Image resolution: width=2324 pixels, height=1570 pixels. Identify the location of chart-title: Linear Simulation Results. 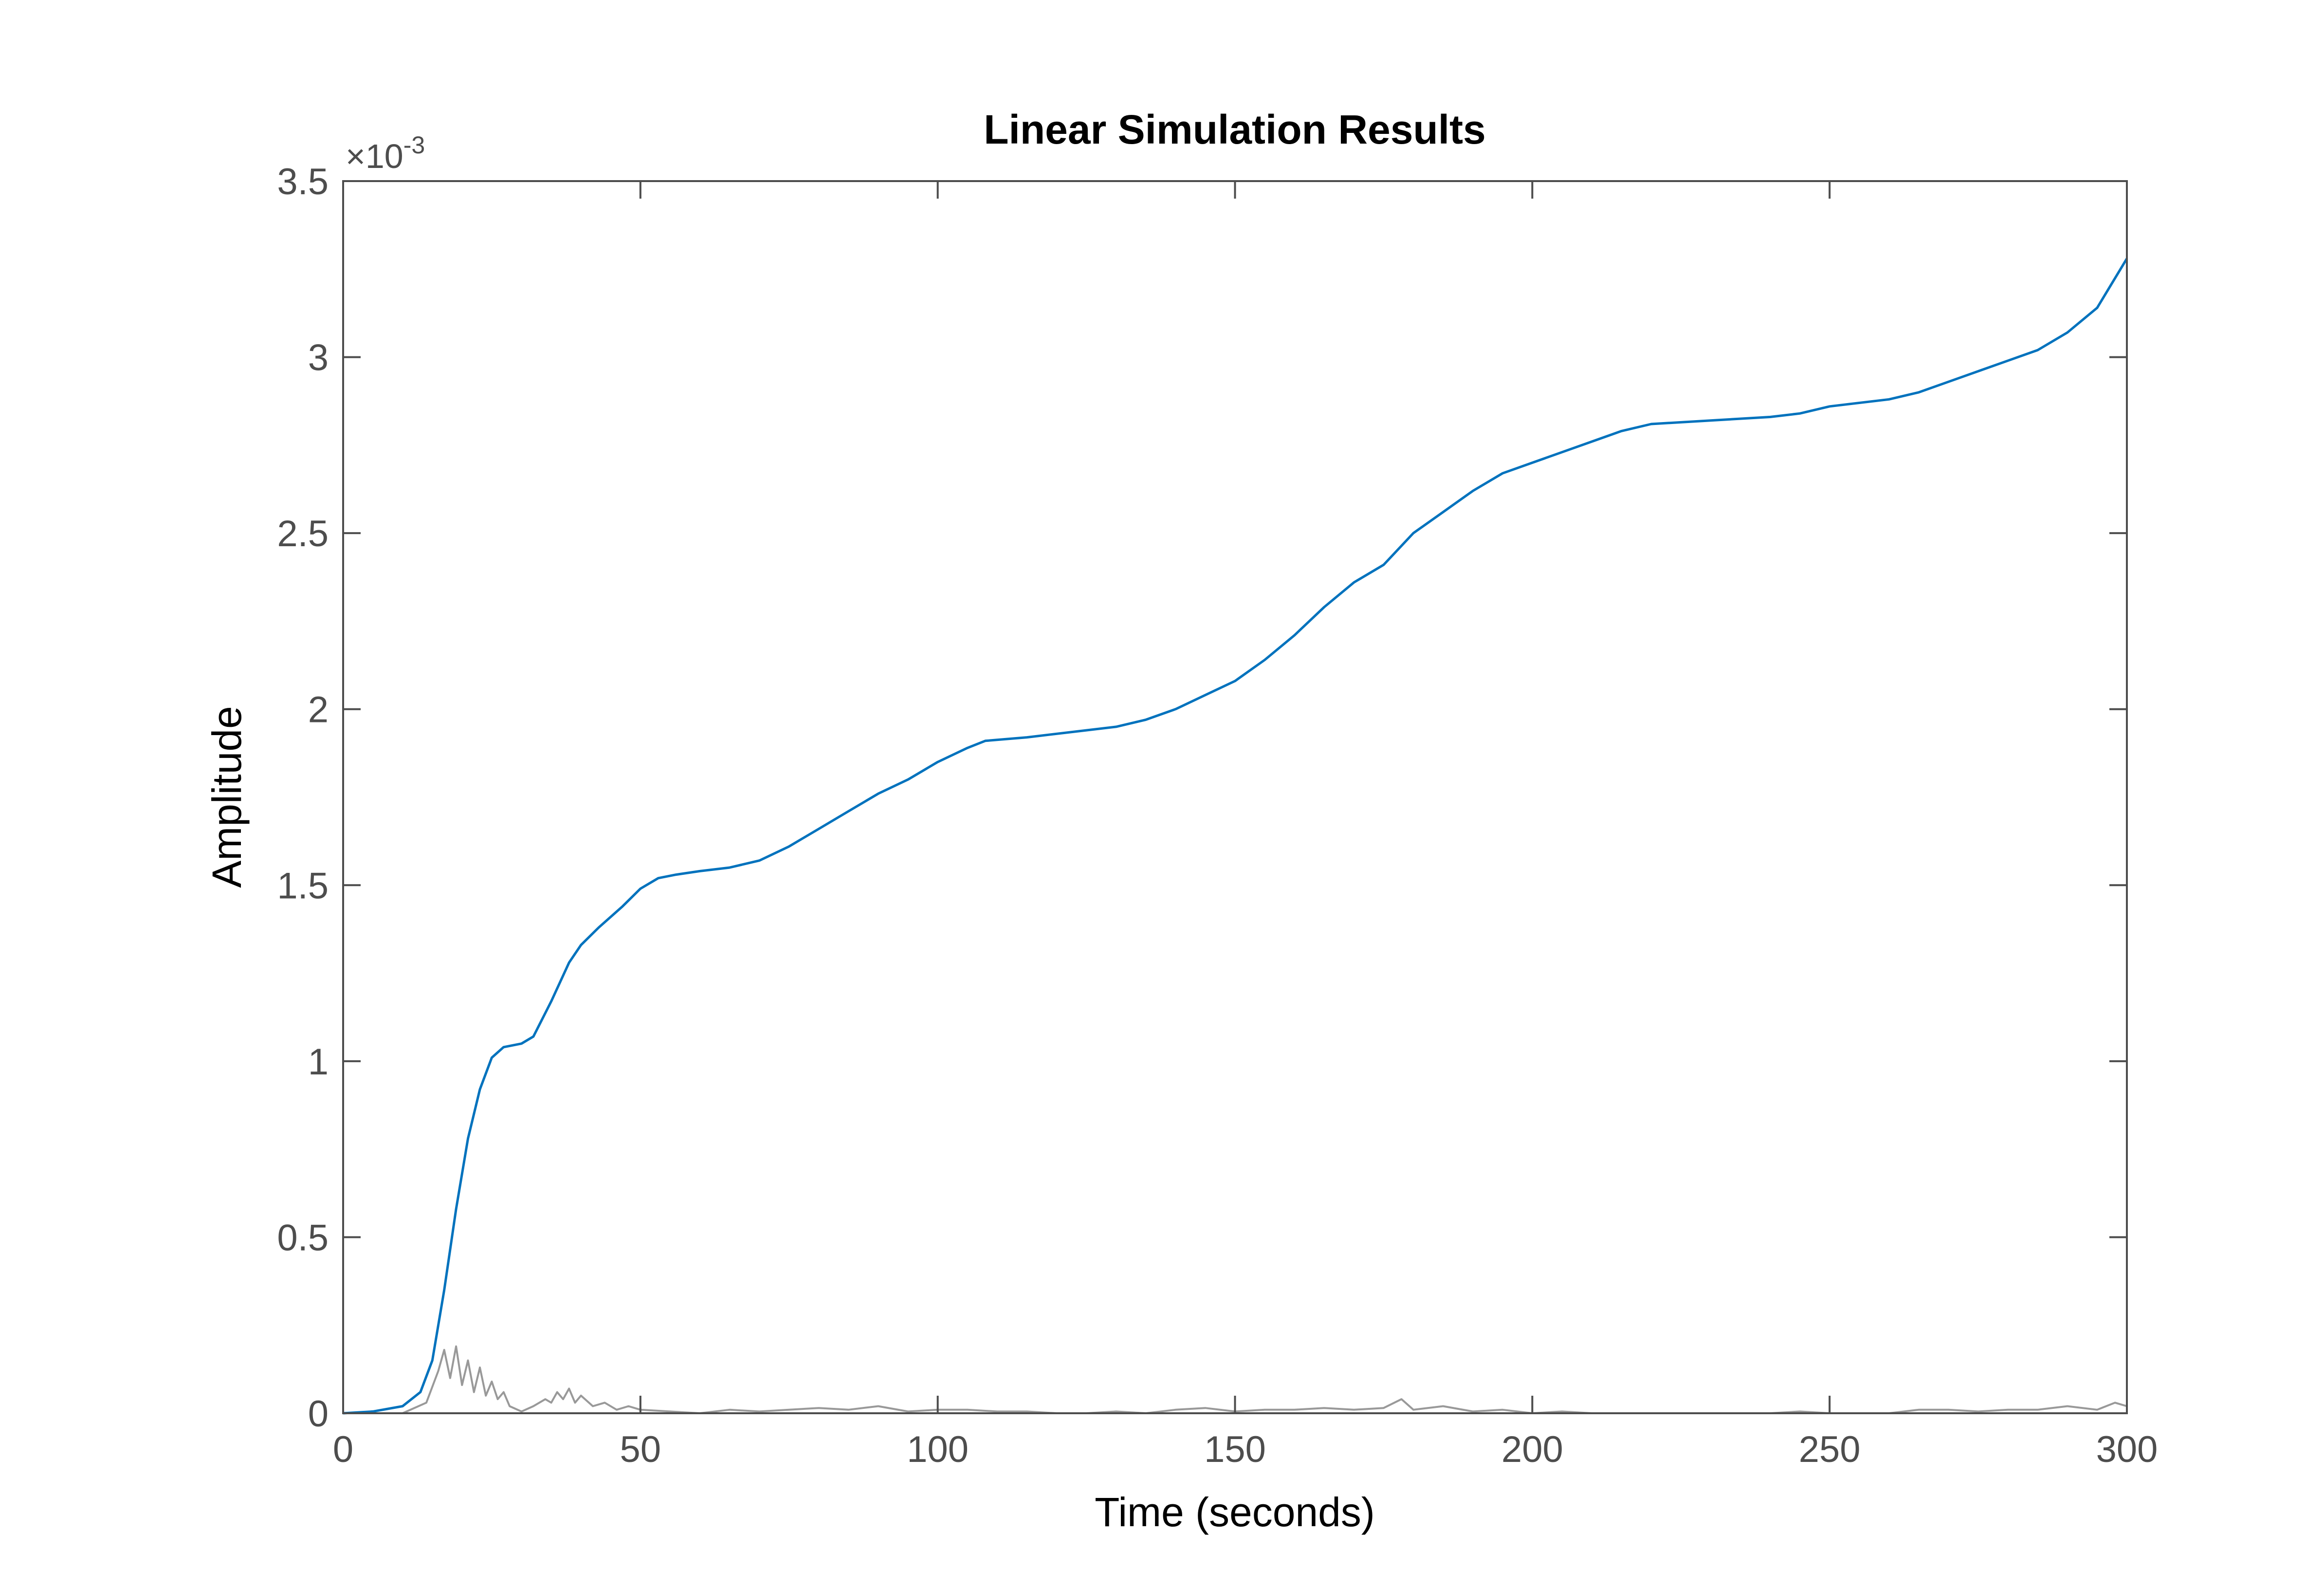
(1235, 129).